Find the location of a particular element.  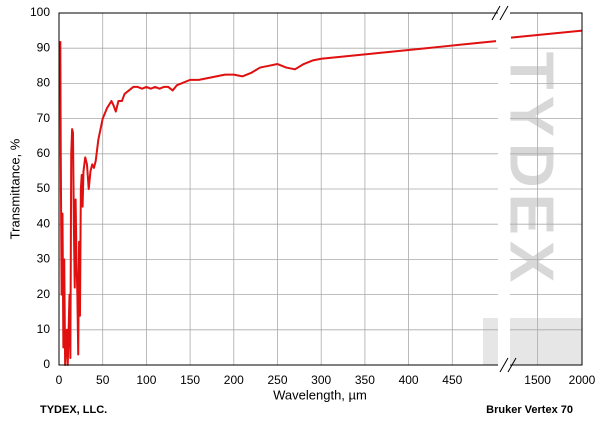

x-axis-label: Wavelength, µm is located at coordinates (320, 394).